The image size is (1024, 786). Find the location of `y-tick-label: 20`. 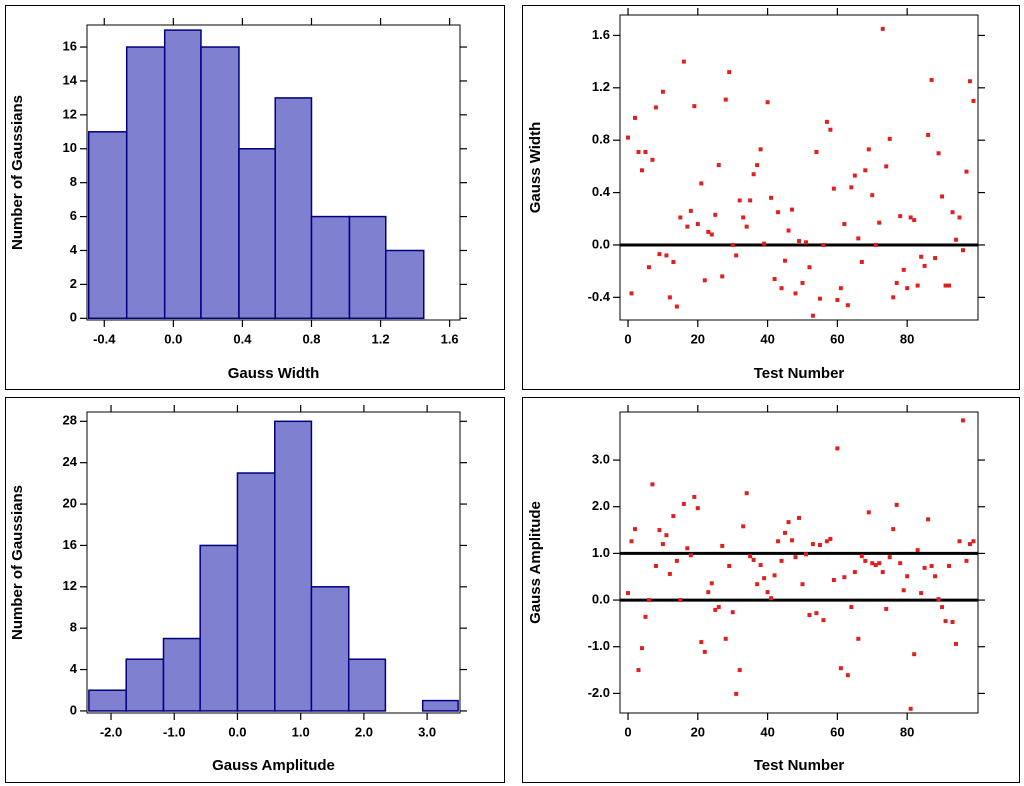

y-tick-label: 20 is located at coordinates (70, 502).